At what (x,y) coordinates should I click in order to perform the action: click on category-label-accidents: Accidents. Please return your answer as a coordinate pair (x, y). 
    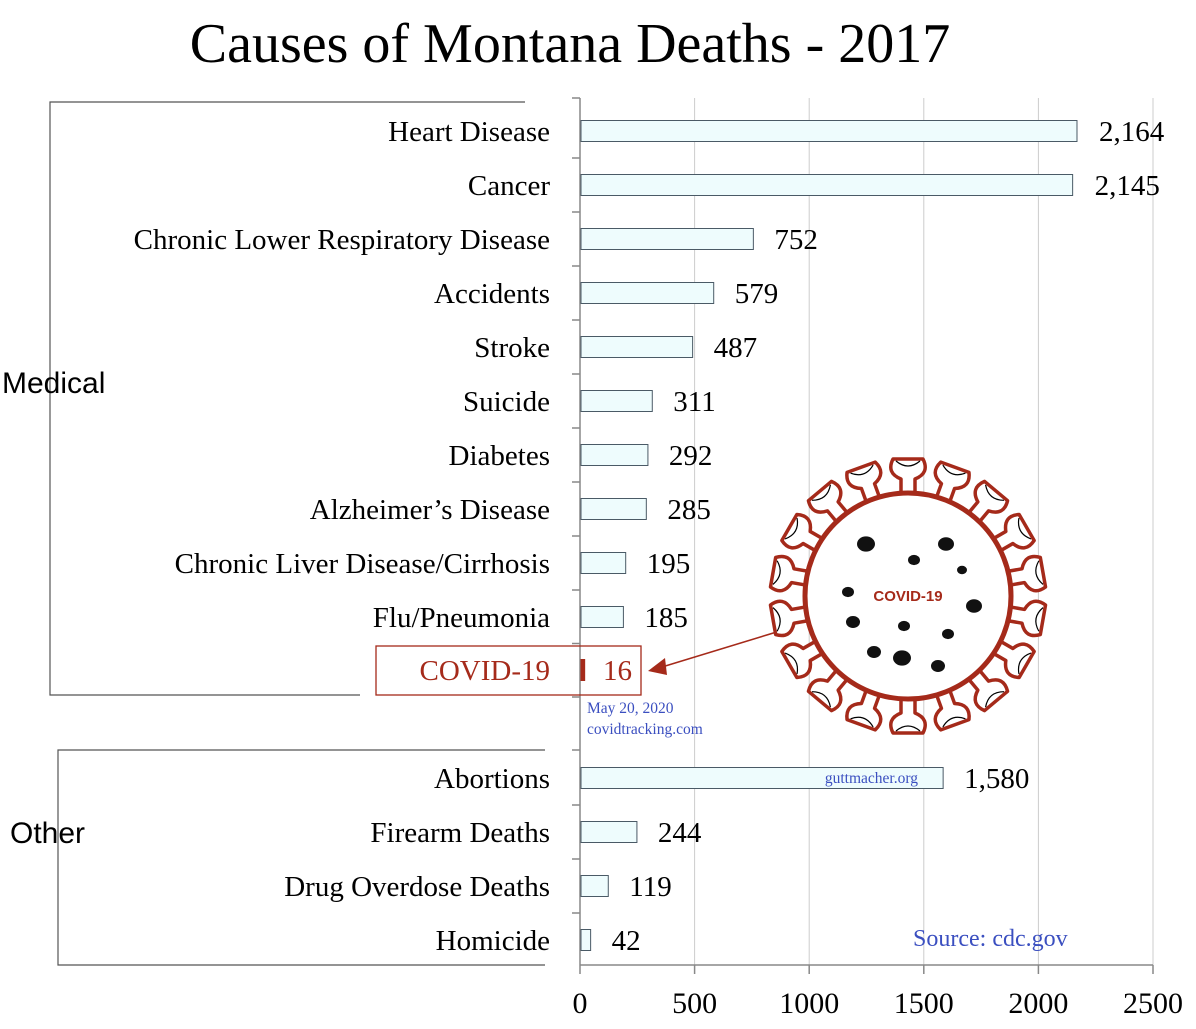
    Looking at the image, I should click on (492, 294).